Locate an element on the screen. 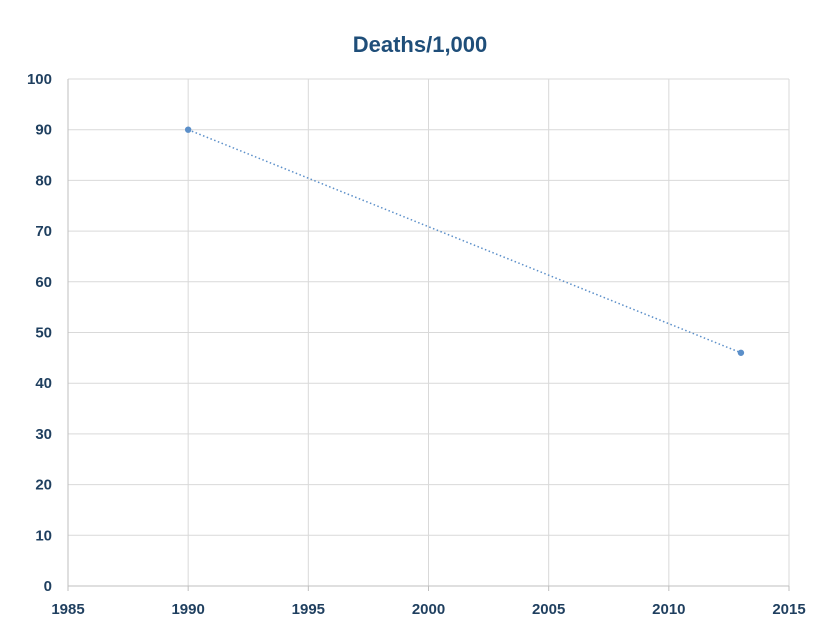 The image size is (836, 643). y-tick-label: 70 is located at coordinates (43, 231).